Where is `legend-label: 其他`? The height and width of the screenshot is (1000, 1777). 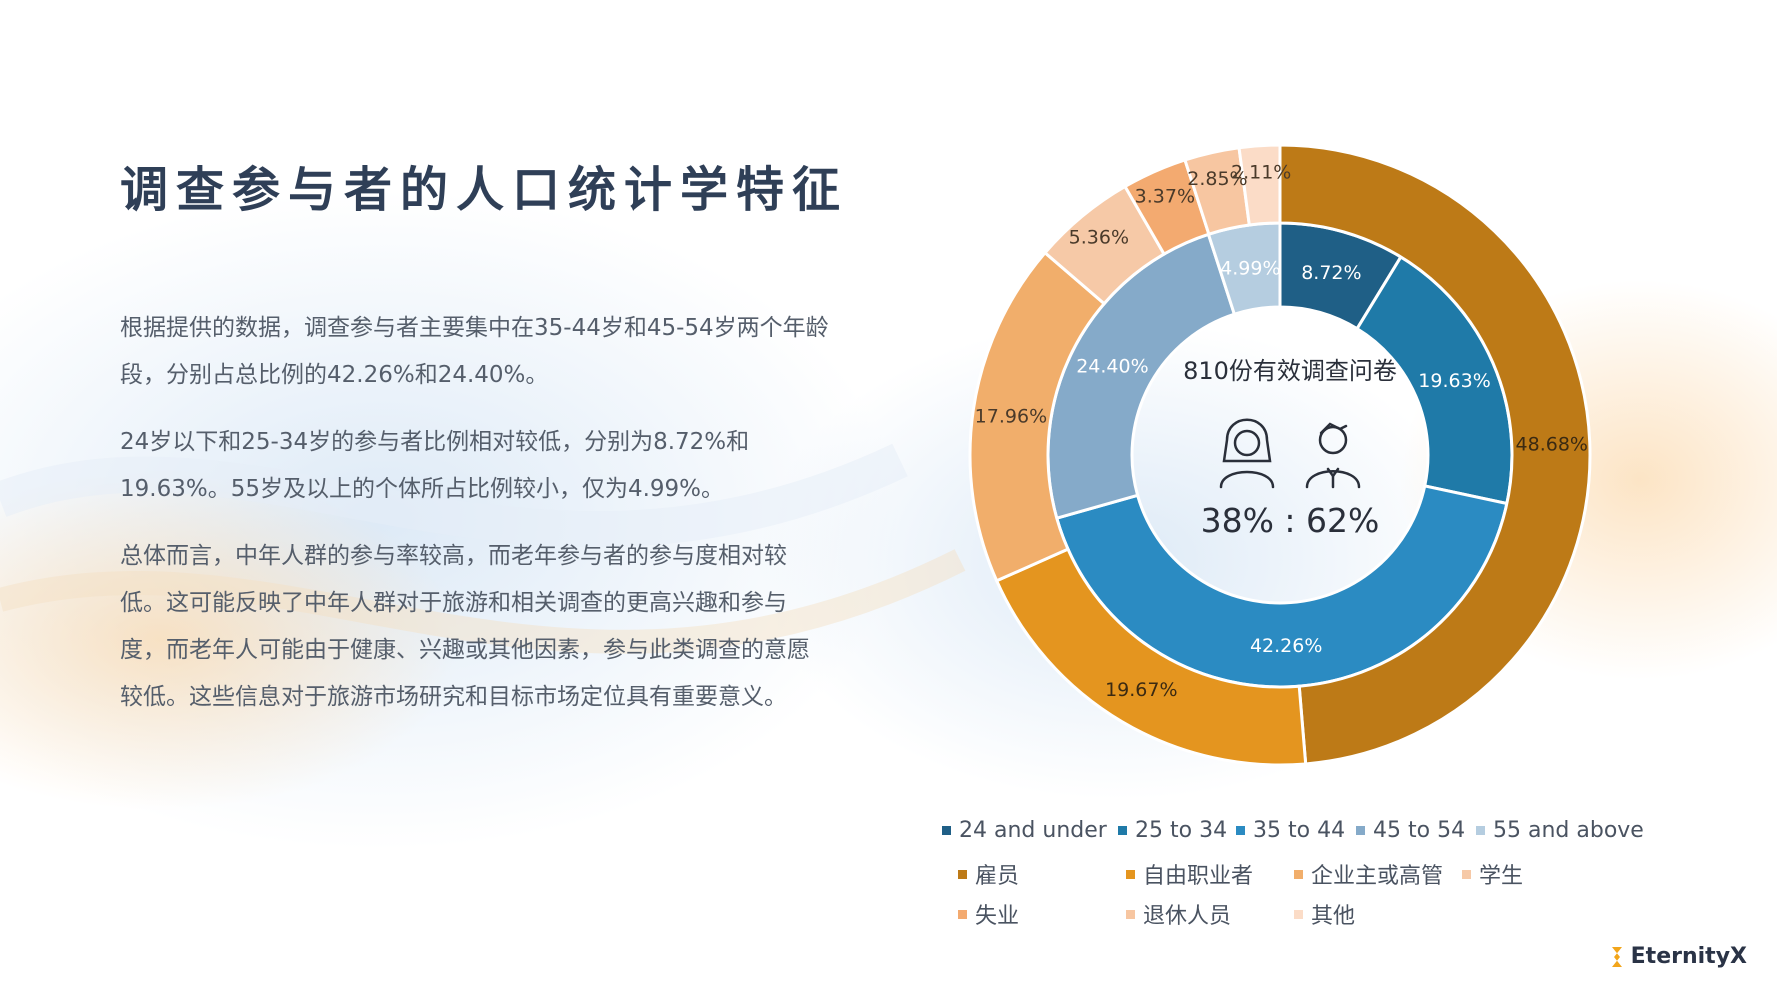
legend-label: 其他 is located at coordinates (1333, 916).